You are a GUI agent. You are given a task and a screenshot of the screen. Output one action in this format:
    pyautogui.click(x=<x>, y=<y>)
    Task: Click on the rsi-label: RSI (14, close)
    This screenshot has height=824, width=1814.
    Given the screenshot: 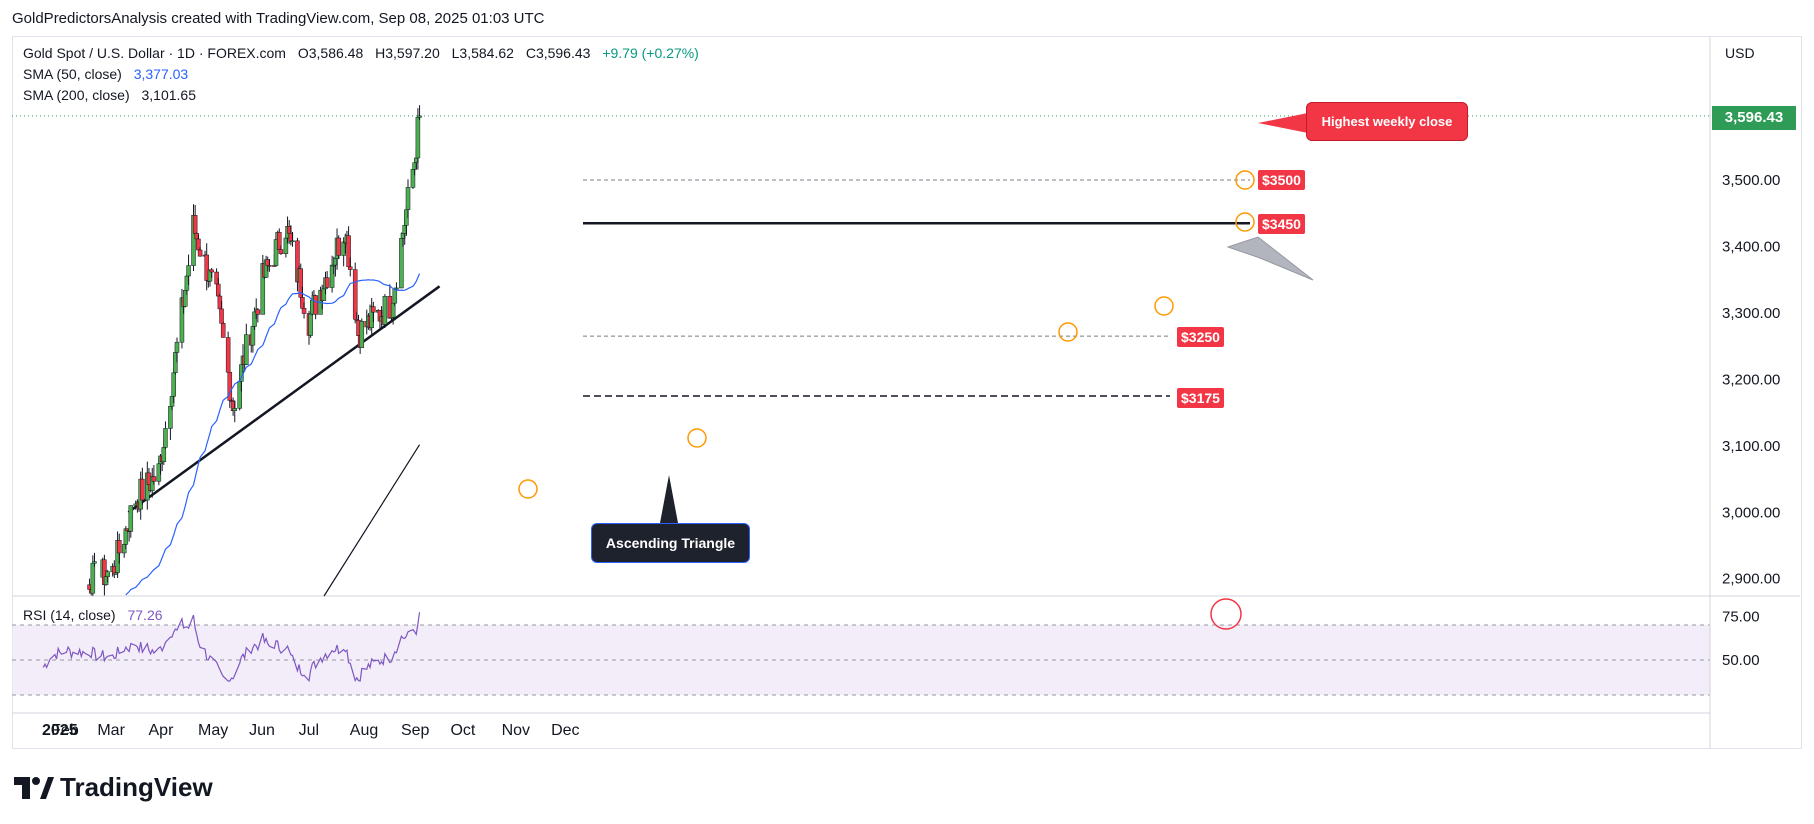 What is the action you would take?
    pyautogui.click(x=69, y=615)
    